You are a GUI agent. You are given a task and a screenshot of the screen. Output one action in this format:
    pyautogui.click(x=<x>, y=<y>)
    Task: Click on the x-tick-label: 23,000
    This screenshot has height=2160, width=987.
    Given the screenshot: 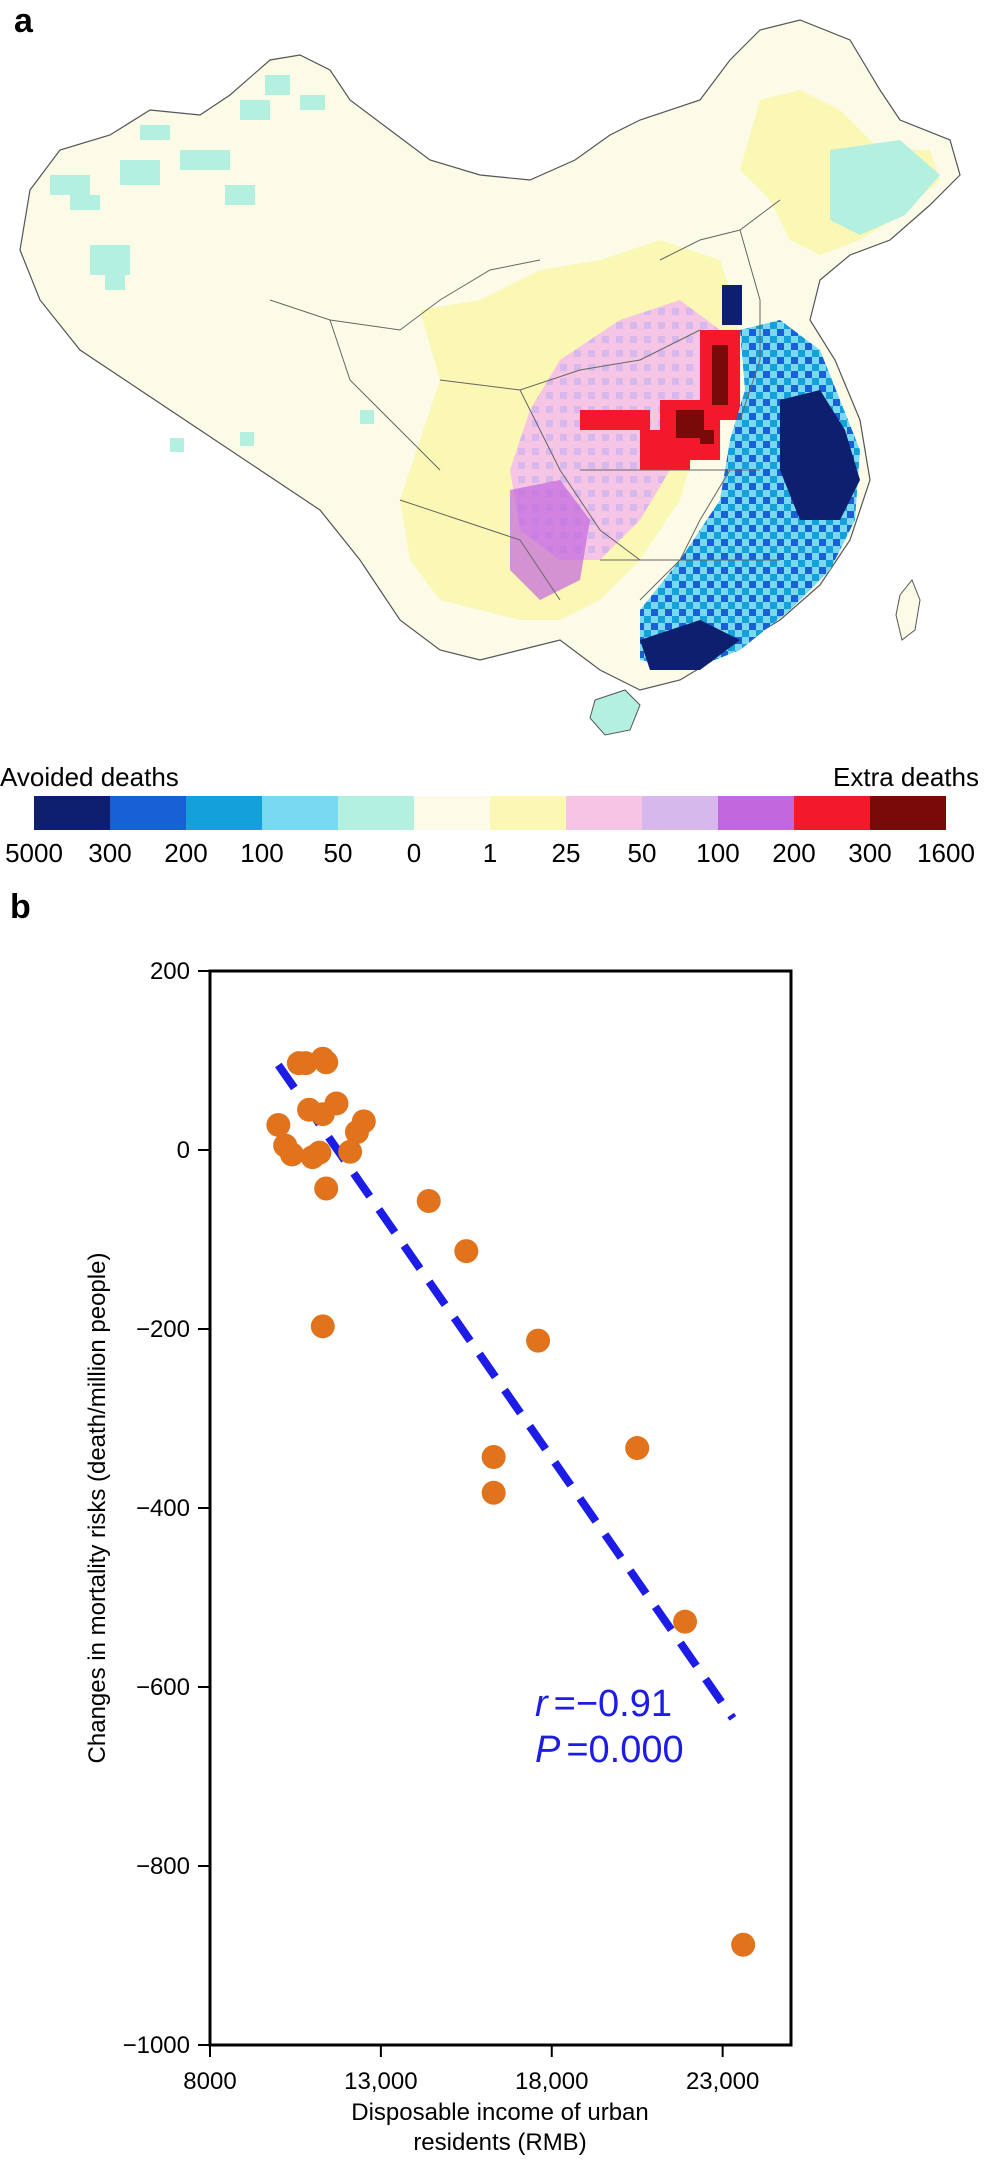 What is the action you would take?
    pyautogui.click(x=722, y=2081)
    